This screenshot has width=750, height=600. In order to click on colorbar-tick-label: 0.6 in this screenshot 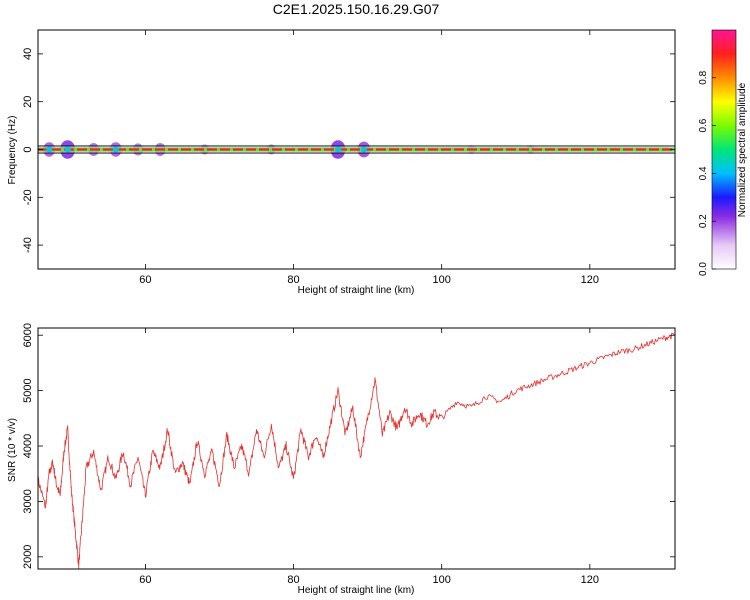, I will do `click(703, 125)`.